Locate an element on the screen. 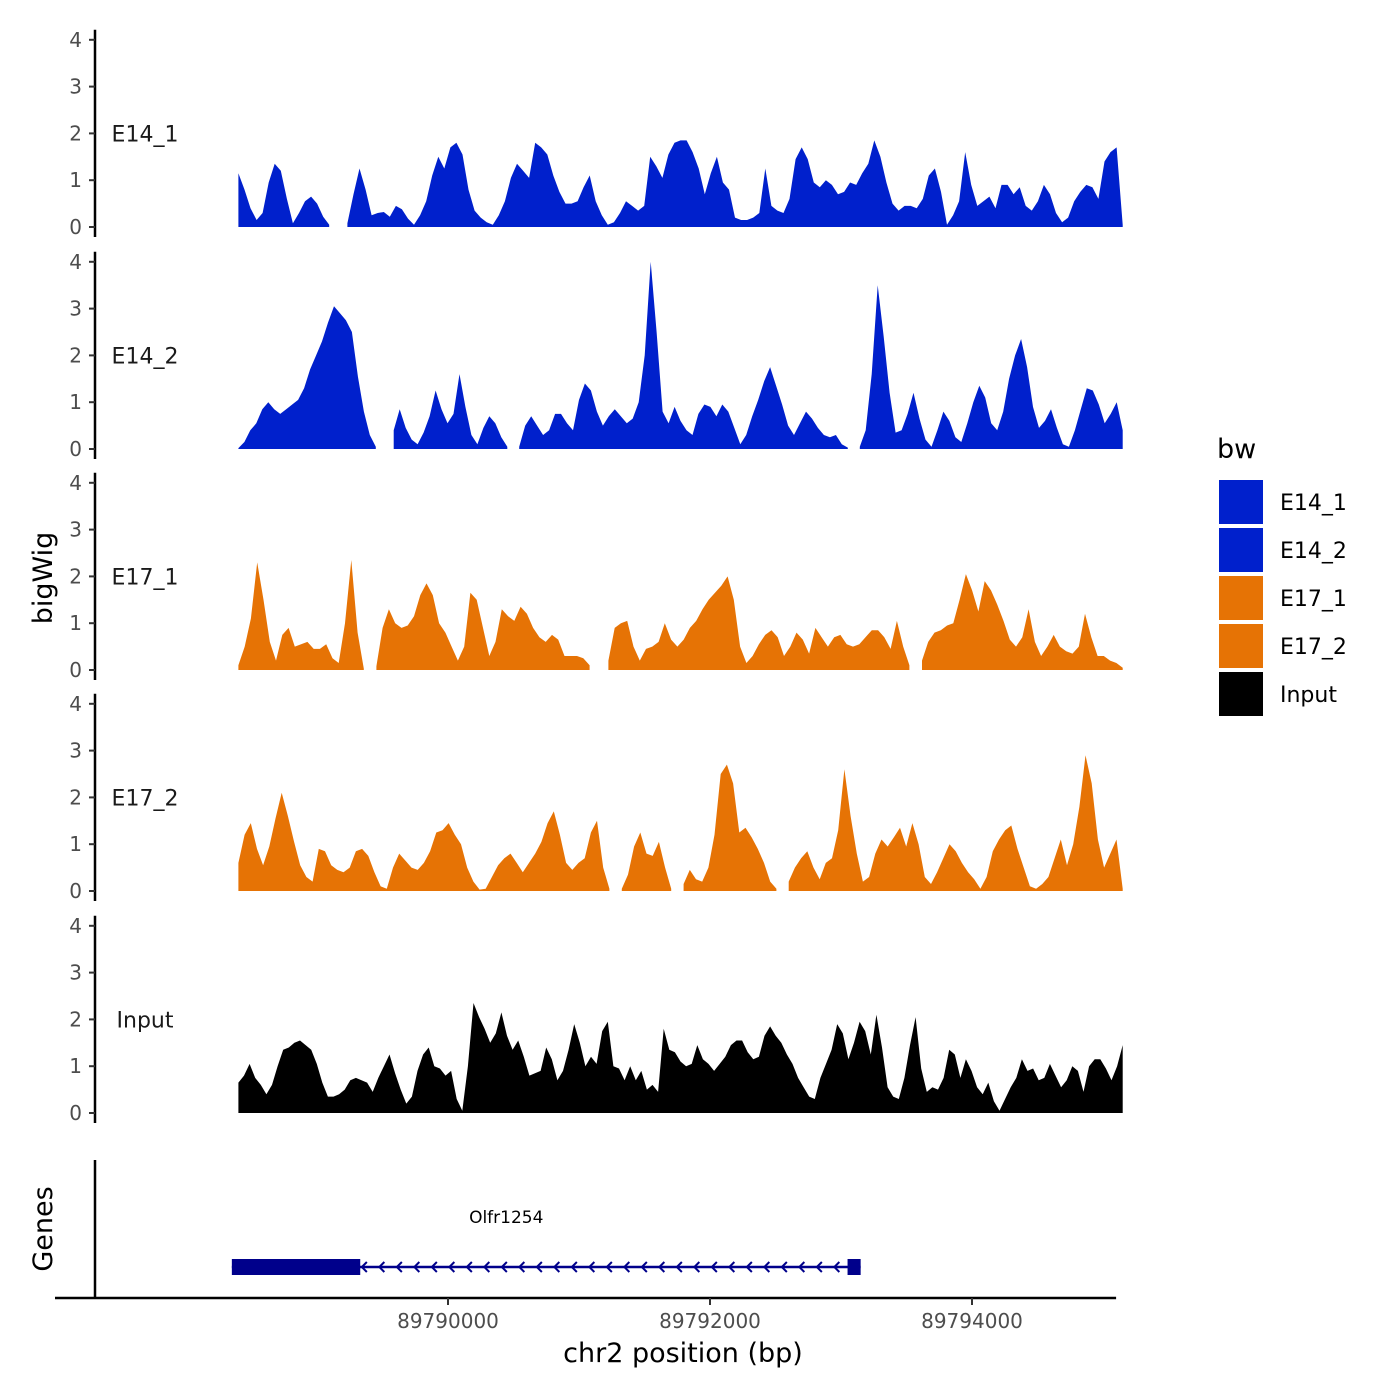  track-label: E17_1 is located at coordinates (145, 577).